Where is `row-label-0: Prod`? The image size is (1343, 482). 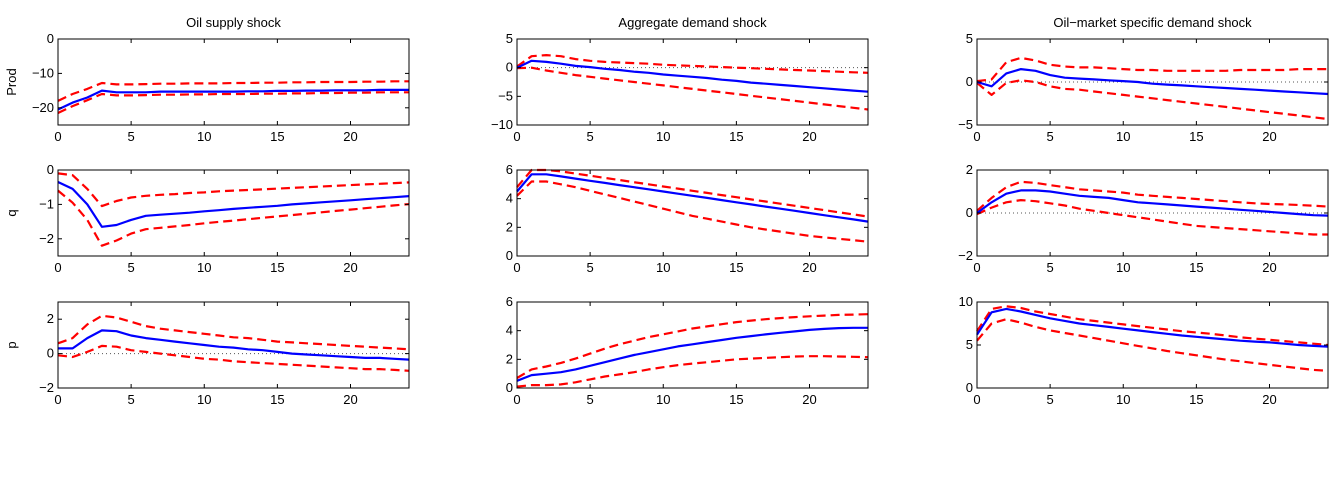
row-label-0: Prod is located at coordinates (11, 81).